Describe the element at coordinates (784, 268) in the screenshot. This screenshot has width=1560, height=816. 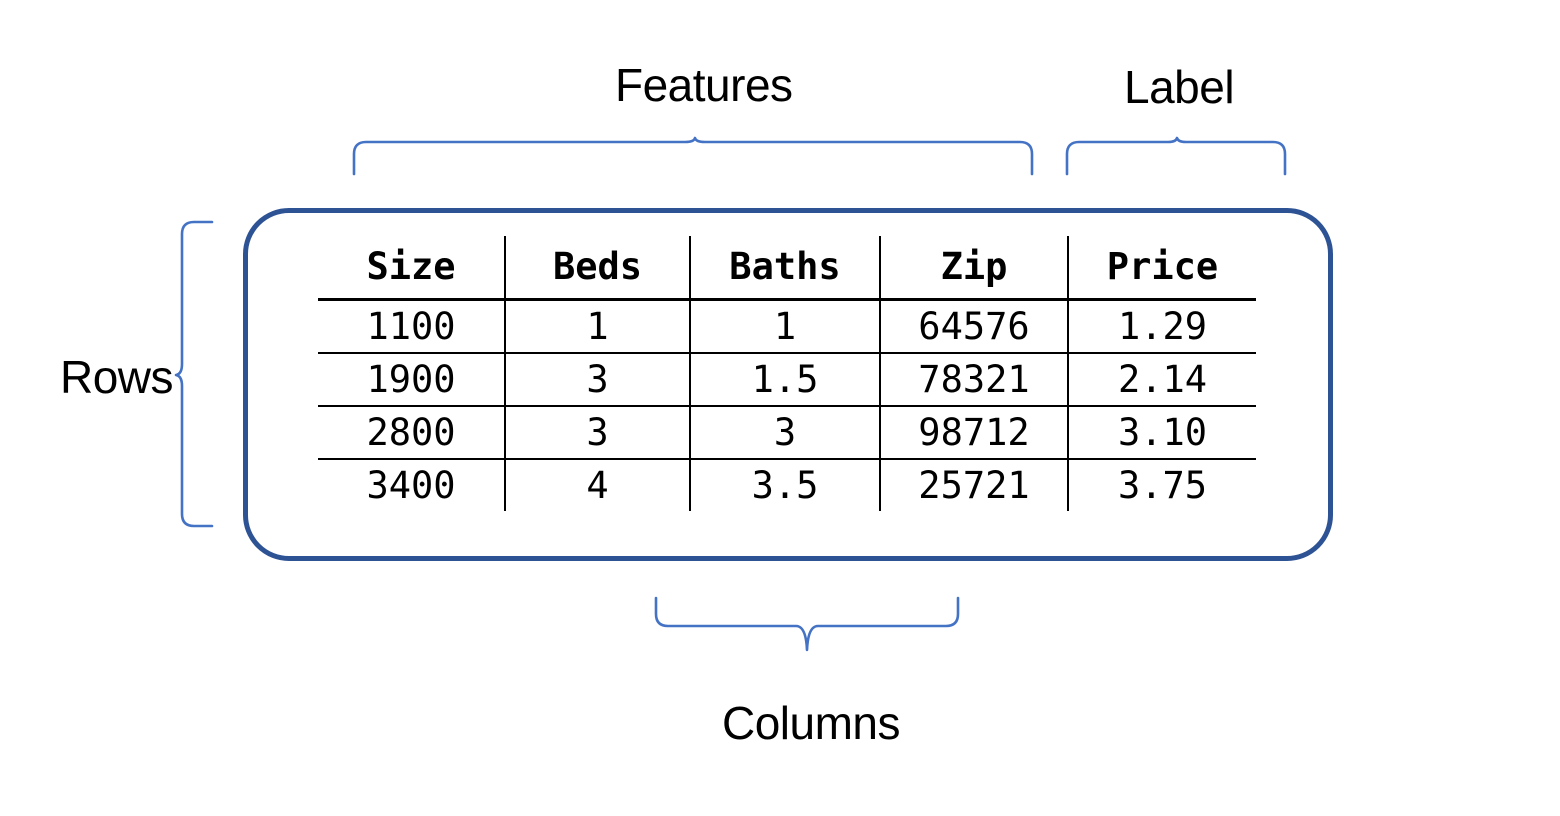
I see `column-header-baths: Baths` at that location.